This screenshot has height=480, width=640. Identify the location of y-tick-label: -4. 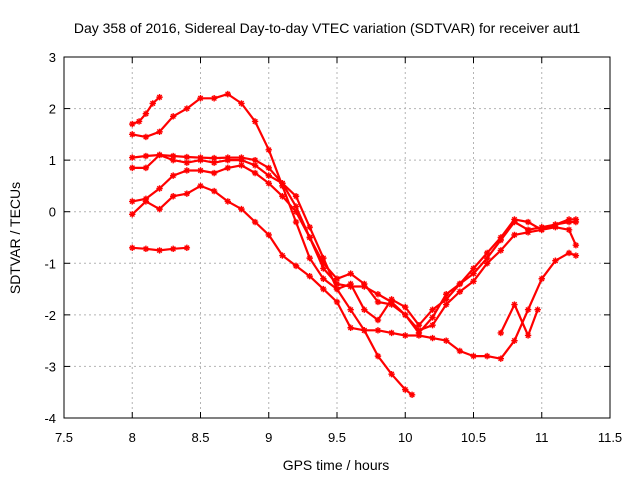
(50, 418).